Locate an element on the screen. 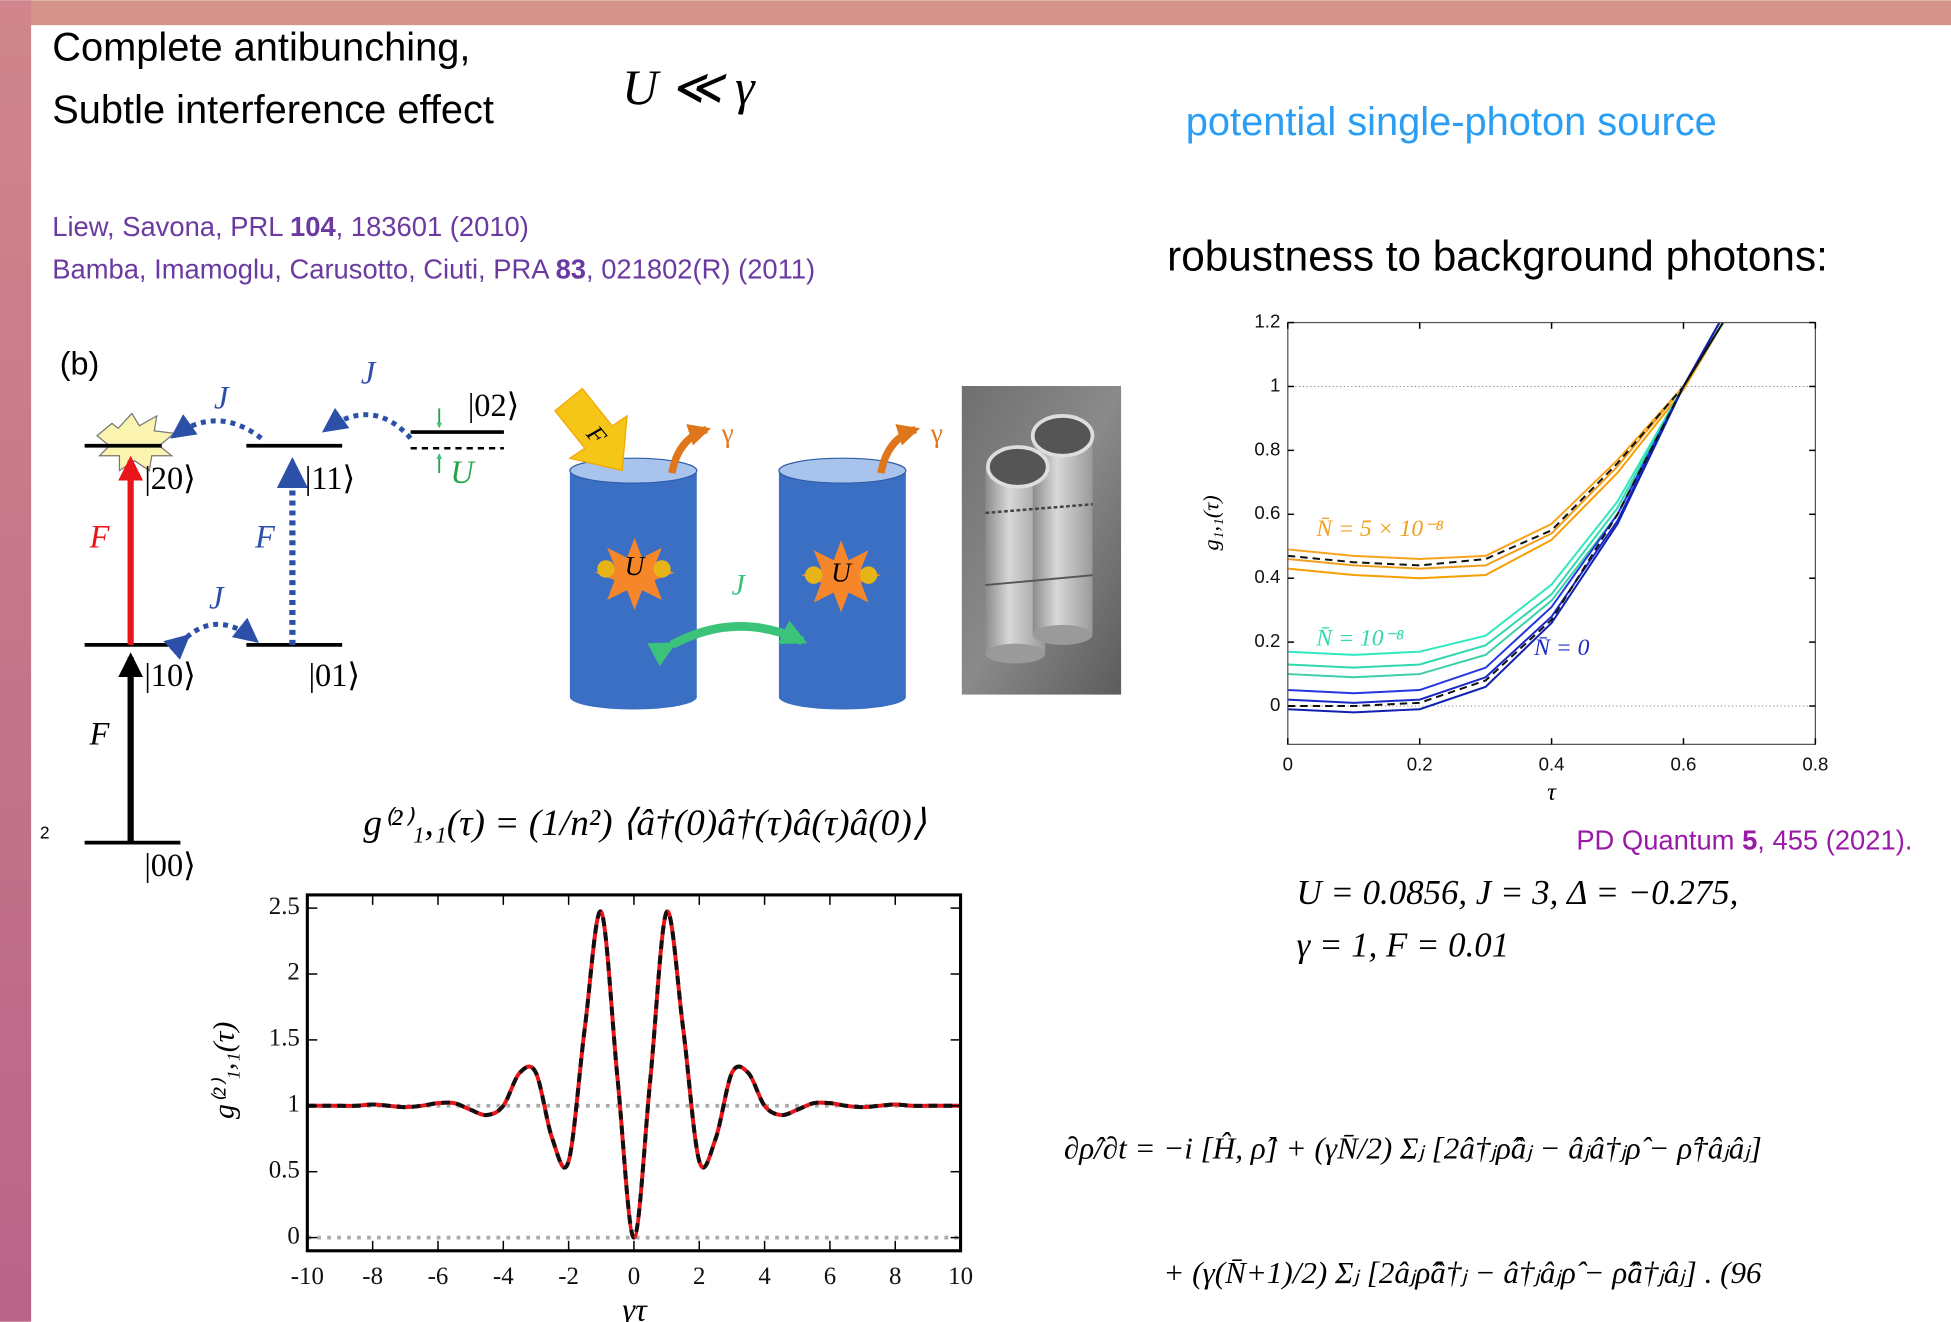 This screenshot has width=1951, height=1322. x-tick-label: 2 is located at coordinates (699, 1276).